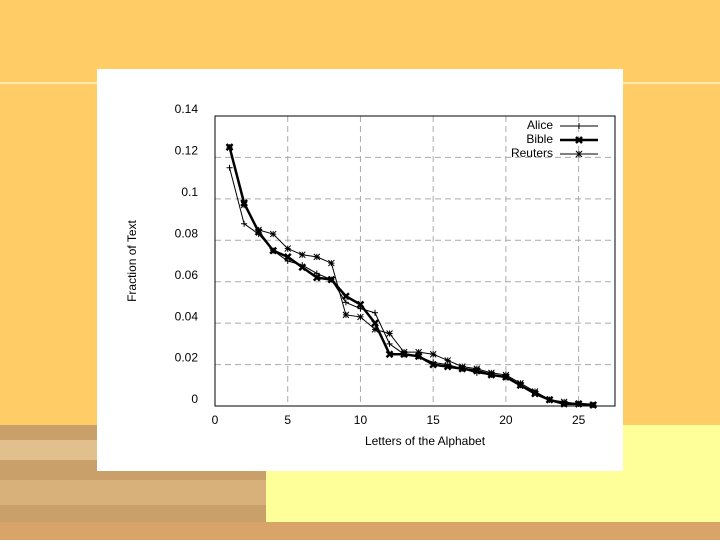 The image size is (720, 545). What do you see at coordinates (187, 109) in the screenshot?
I see `y-tick-label: 0.14` at bounding box center [187, 109].